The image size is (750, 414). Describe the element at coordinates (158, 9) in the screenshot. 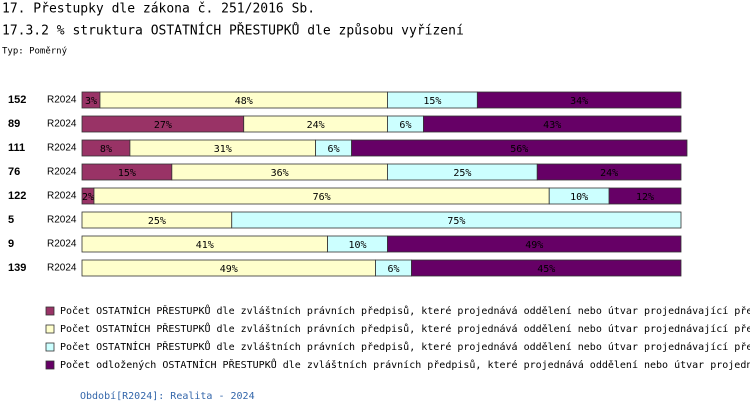

I see `title: 17. Přestupky dle zákona č. 251/2016 Sb.` at that location.